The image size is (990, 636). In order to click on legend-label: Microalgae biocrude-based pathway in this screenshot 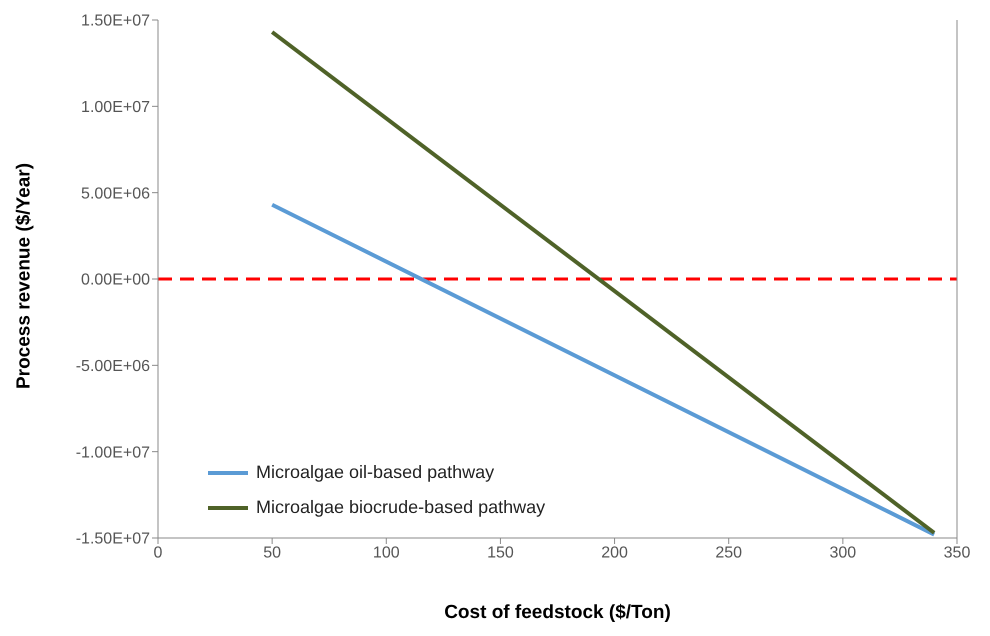, I will do `click(401, 507)`.